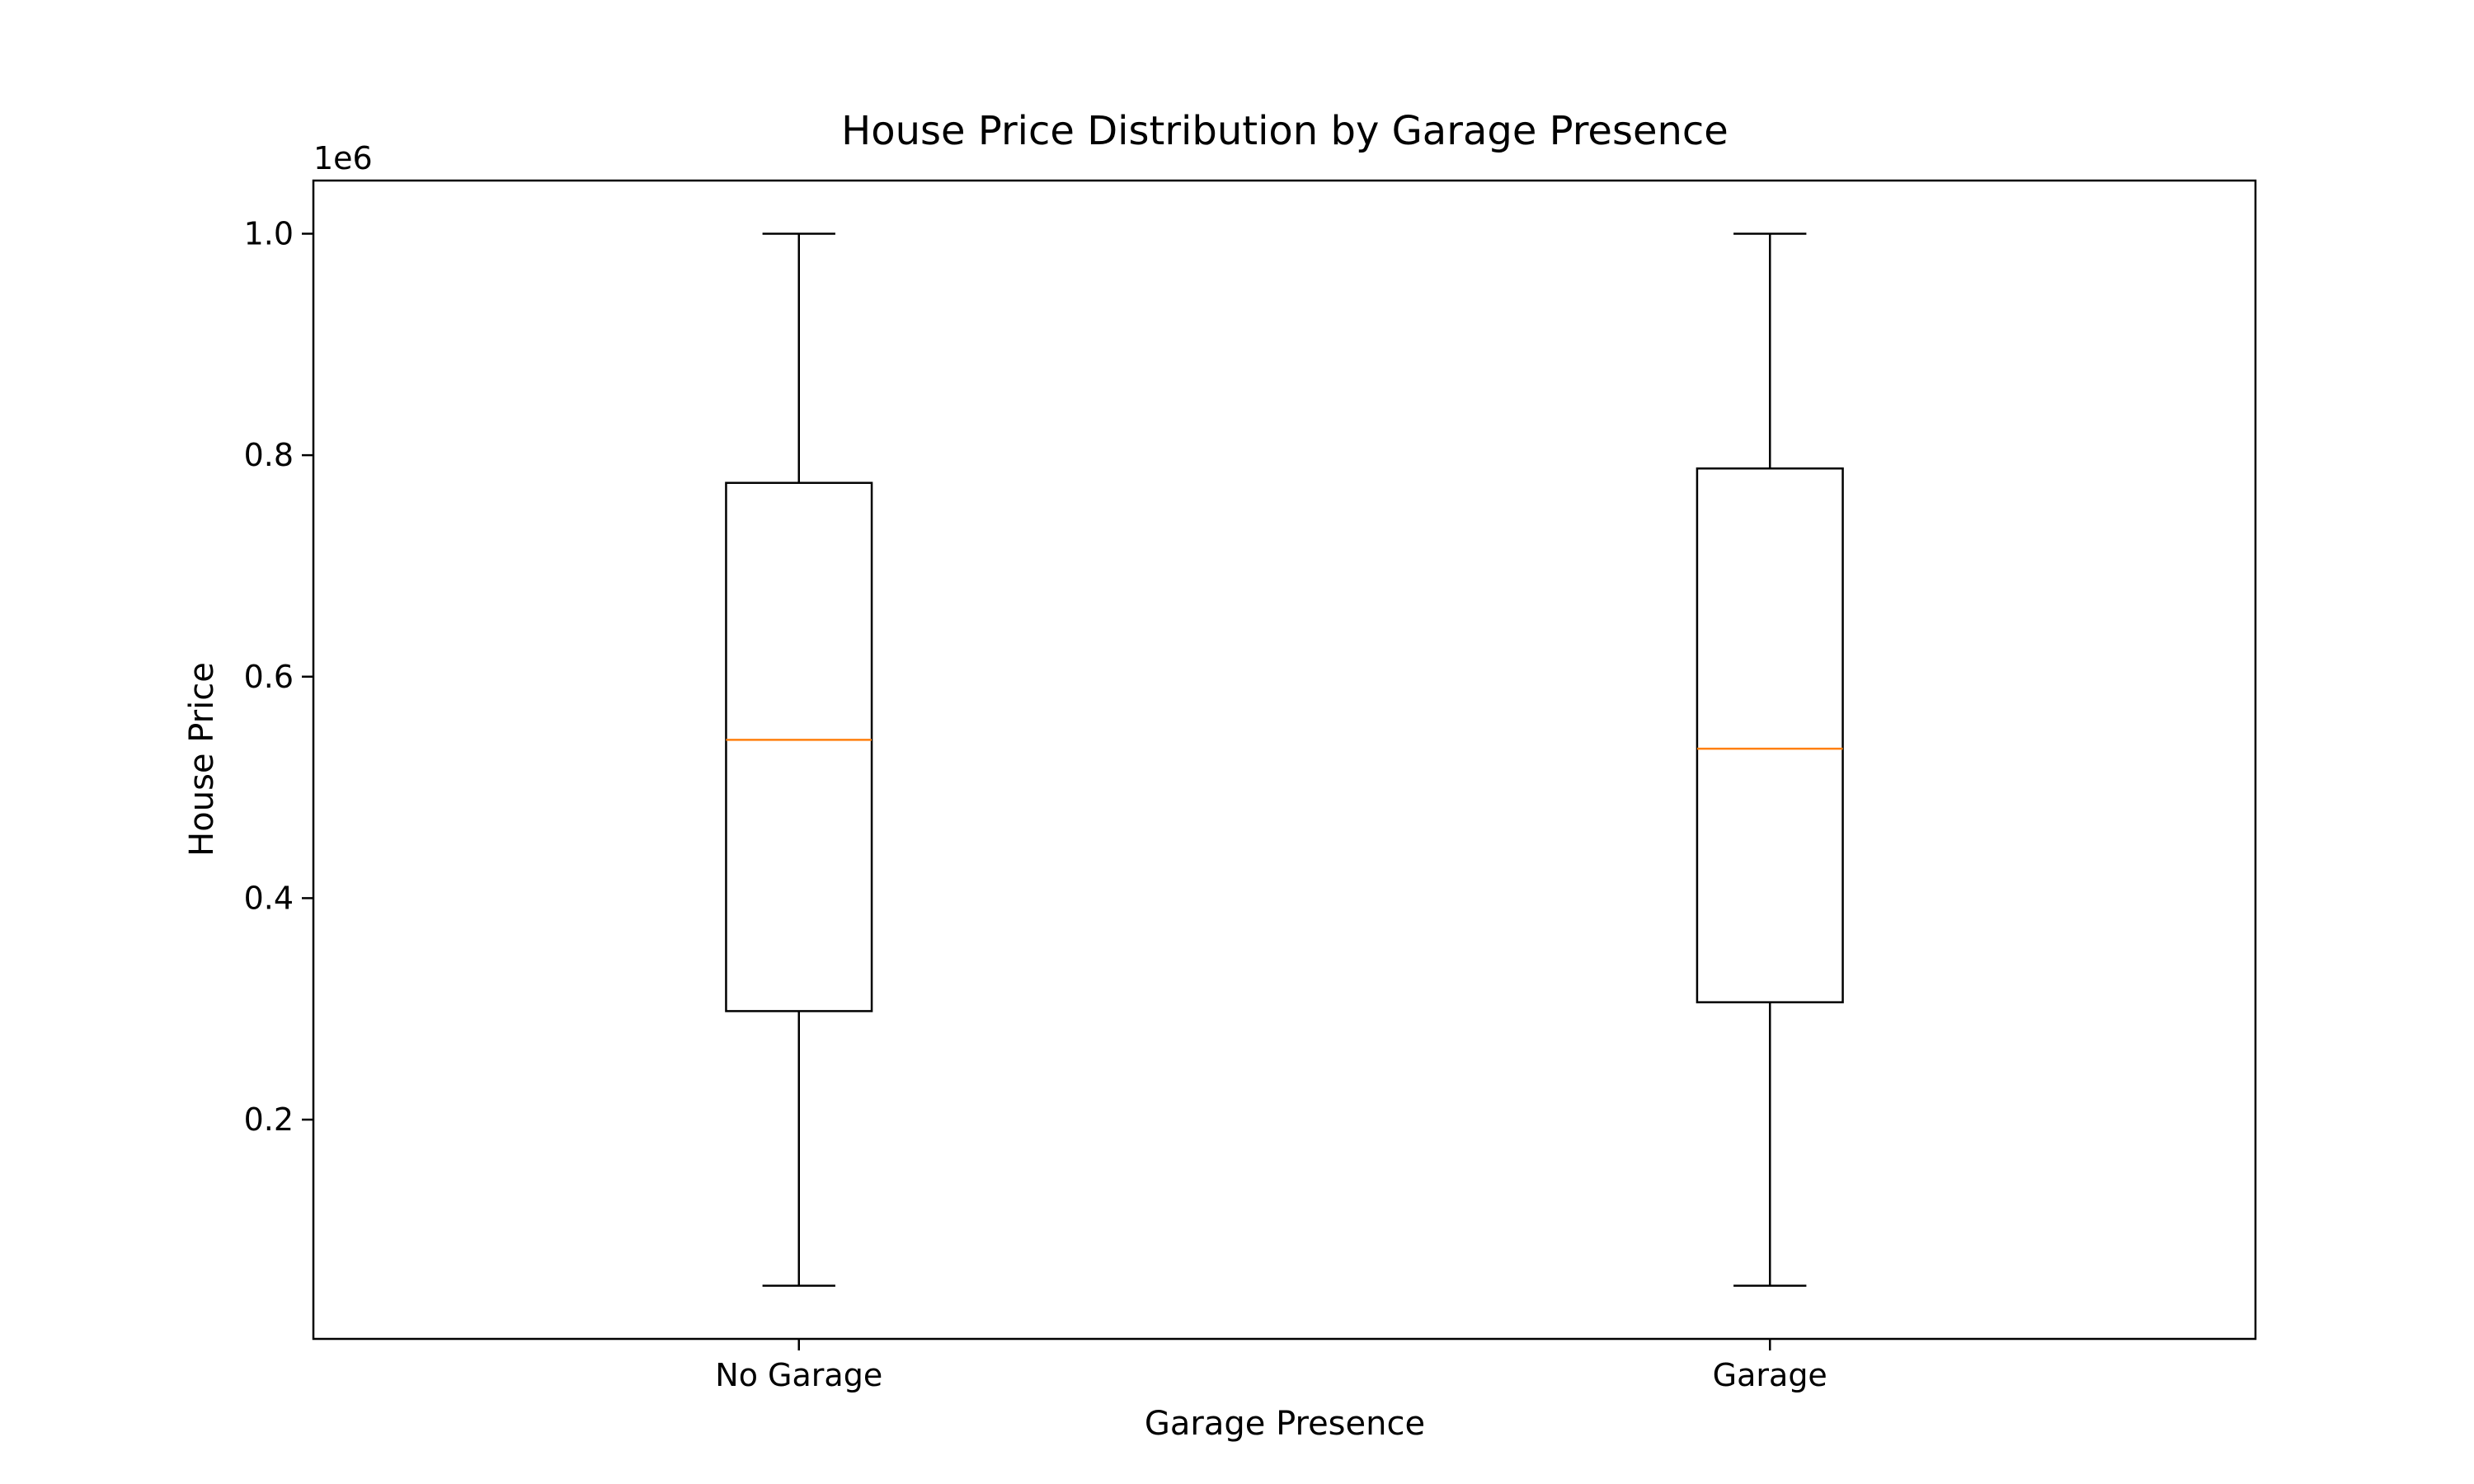 The height and width of the screenshot is (1484, 2474). What do you see at coordinates (269, 233) in the screenshot?
I see `y-tick-label: 1.0` at bounding box center [269, 233].